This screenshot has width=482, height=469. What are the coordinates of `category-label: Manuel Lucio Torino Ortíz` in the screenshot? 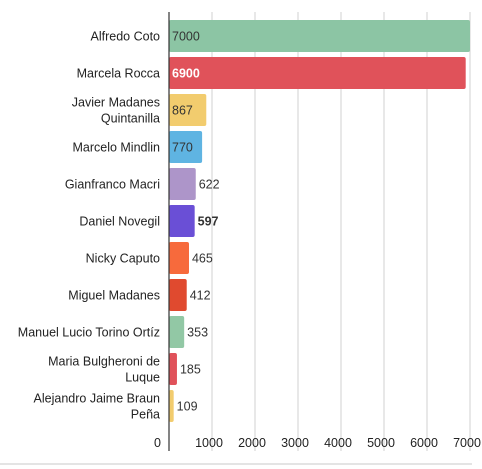 It's located at (89, 333).